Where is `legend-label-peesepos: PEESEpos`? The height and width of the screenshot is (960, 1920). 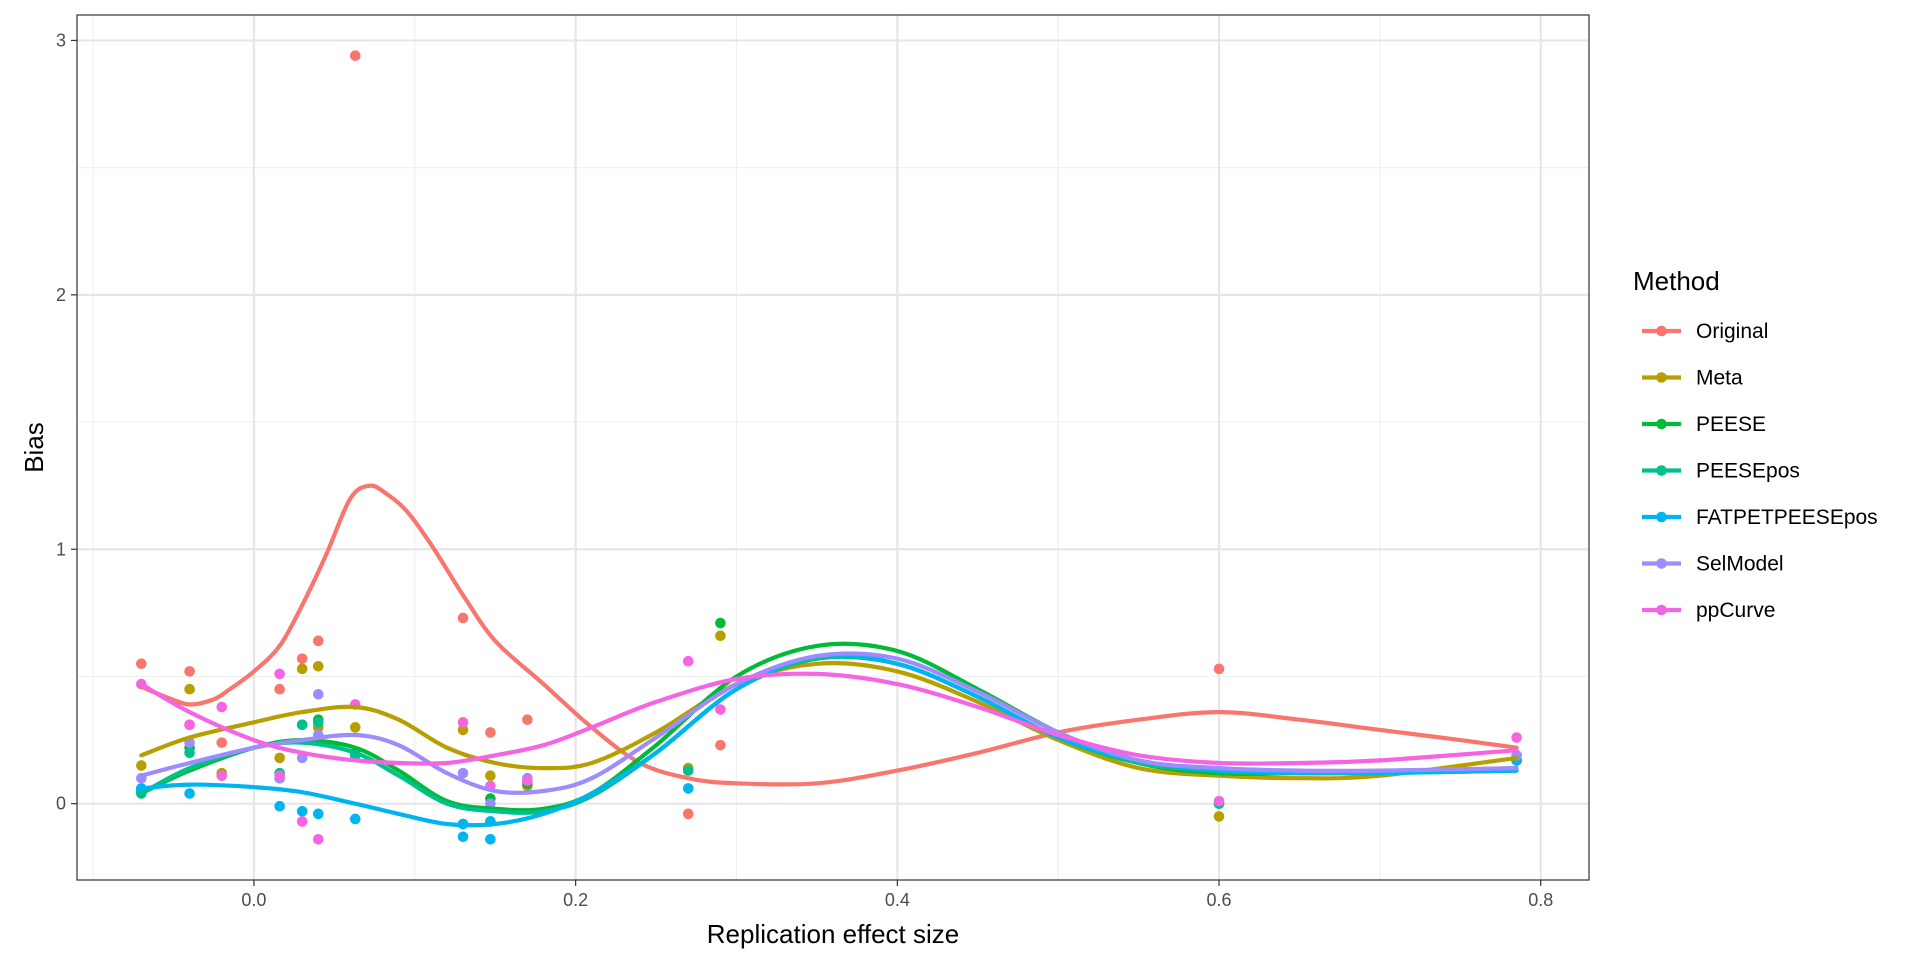 legend-label-peesepos: PEESEpos is located at coordinates (1748, 471).